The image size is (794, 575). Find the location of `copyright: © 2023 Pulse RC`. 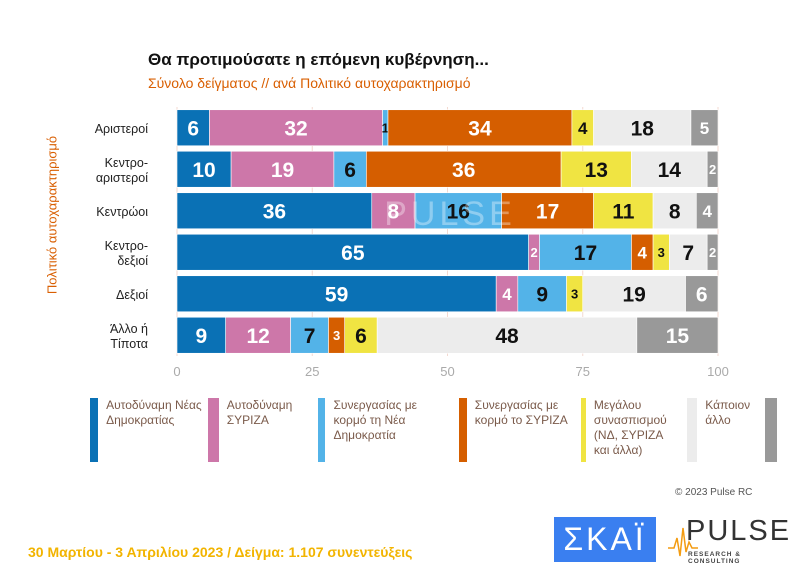

copyright: © 2023 Pulse RC is located at coordinates (714, 492).